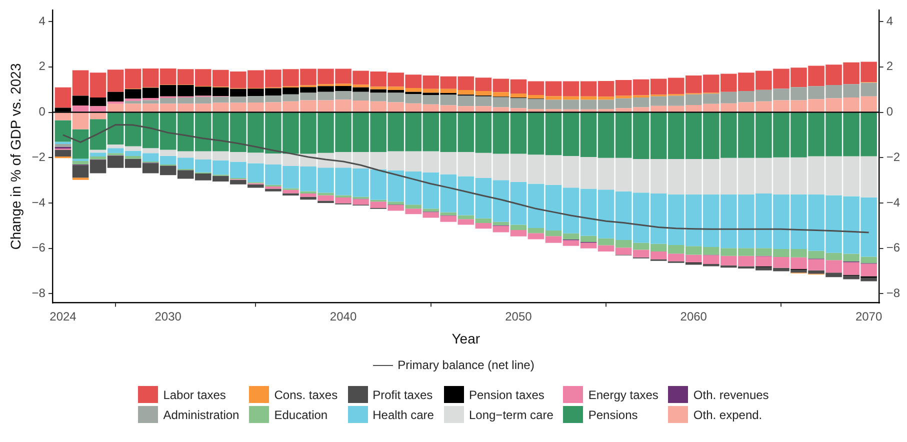  Describe the element at coordinates (518, 316) in the screenshot. I see `x-tick-label: 2050` at that location.